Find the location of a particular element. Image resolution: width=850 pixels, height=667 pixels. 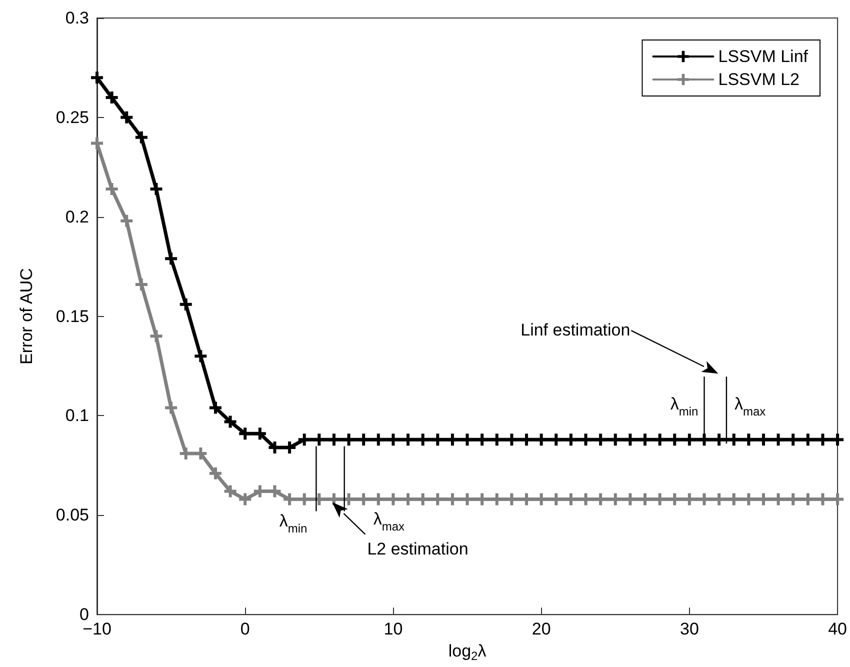

y-tick-label: 0.05 is located at coordinates (72, 515).